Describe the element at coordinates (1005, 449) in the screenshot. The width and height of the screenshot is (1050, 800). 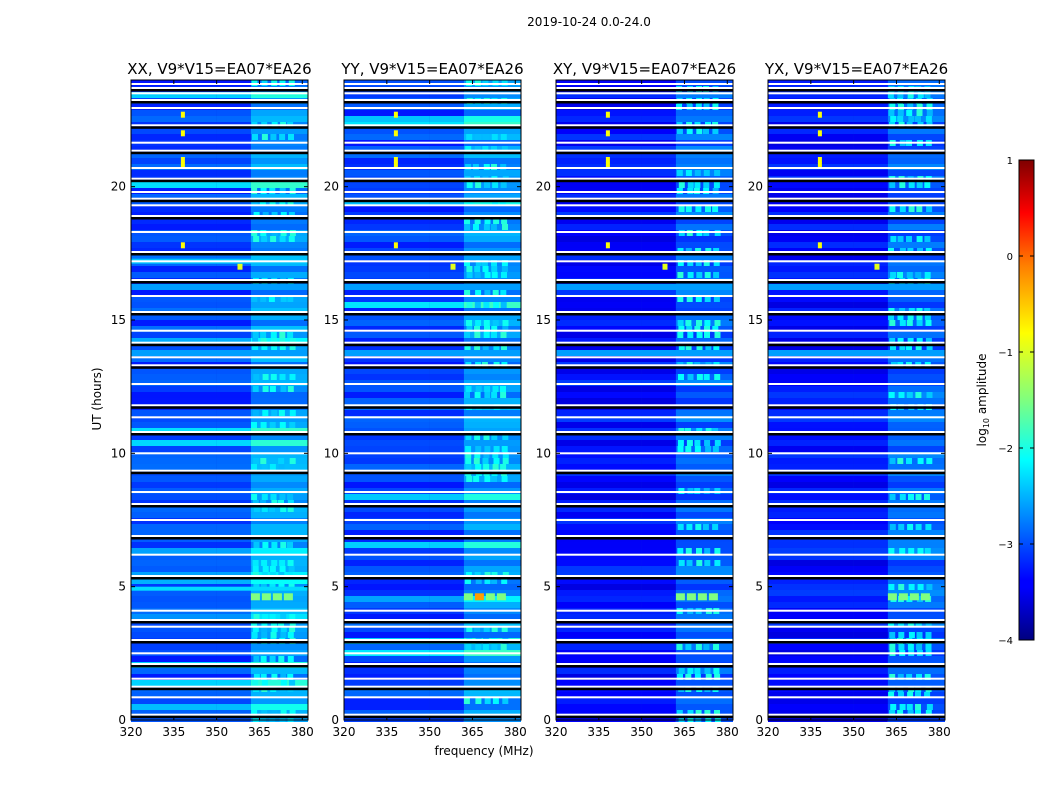
I see `colorbar-tick-label: −2` at that location.